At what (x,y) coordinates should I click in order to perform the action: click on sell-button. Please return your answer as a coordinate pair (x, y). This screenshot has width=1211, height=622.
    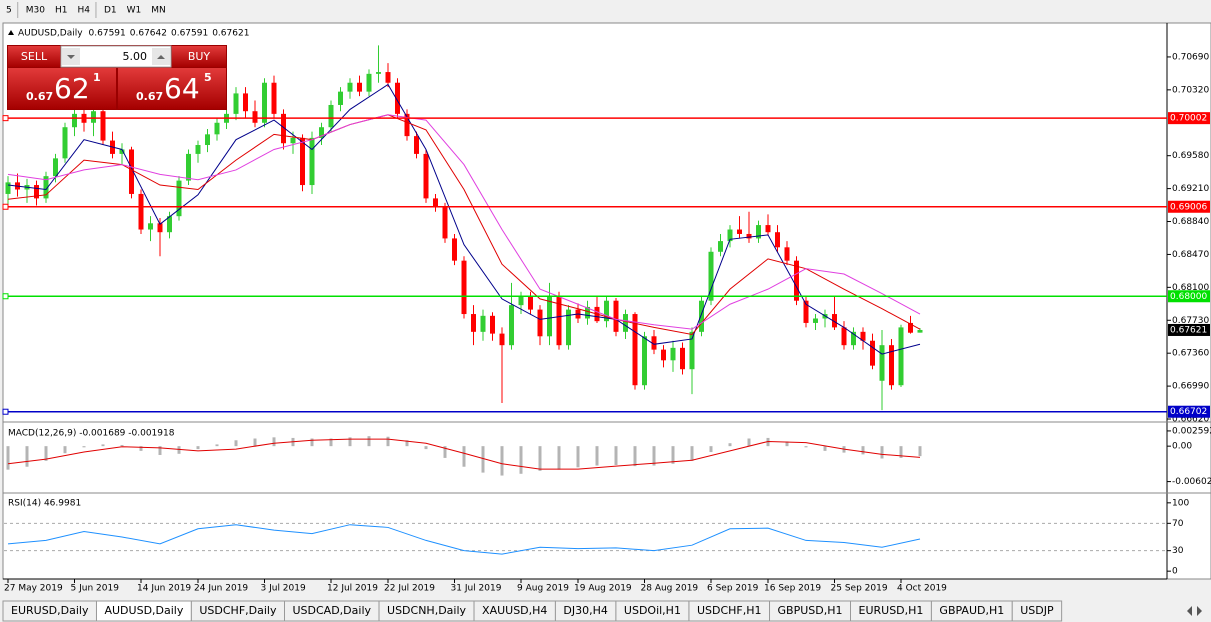
    Looking at the image, I should click on (34, 56).